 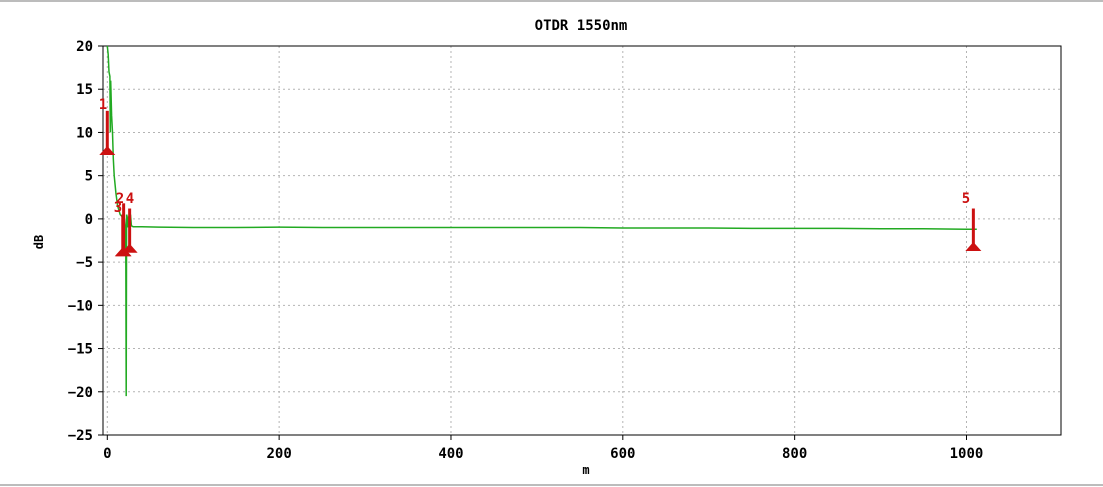 I want to click on x-tick-label: 600, so click(x=622, y=454).